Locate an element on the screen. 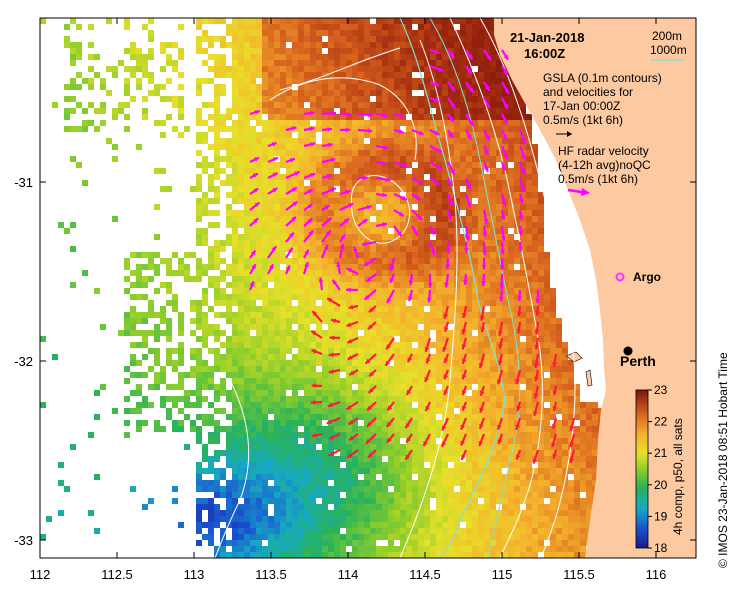 This screenshot has width=739, height=592. colorbar-tick-label: 21 is located at coordinates (661, 453).